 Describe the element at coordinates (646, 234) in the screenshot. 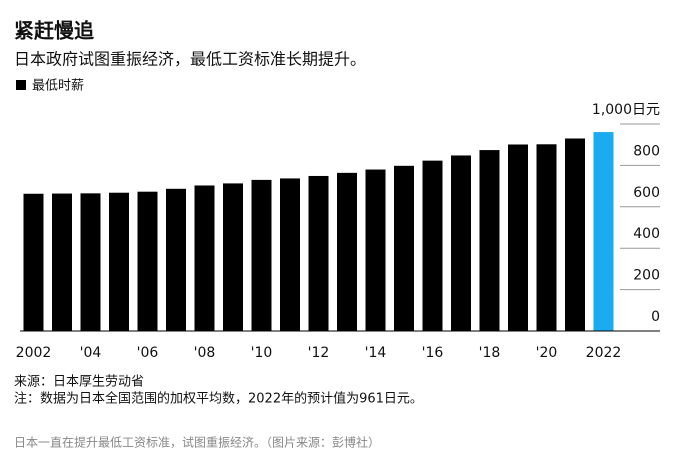

I see `y-tick-label: 400` at that location.